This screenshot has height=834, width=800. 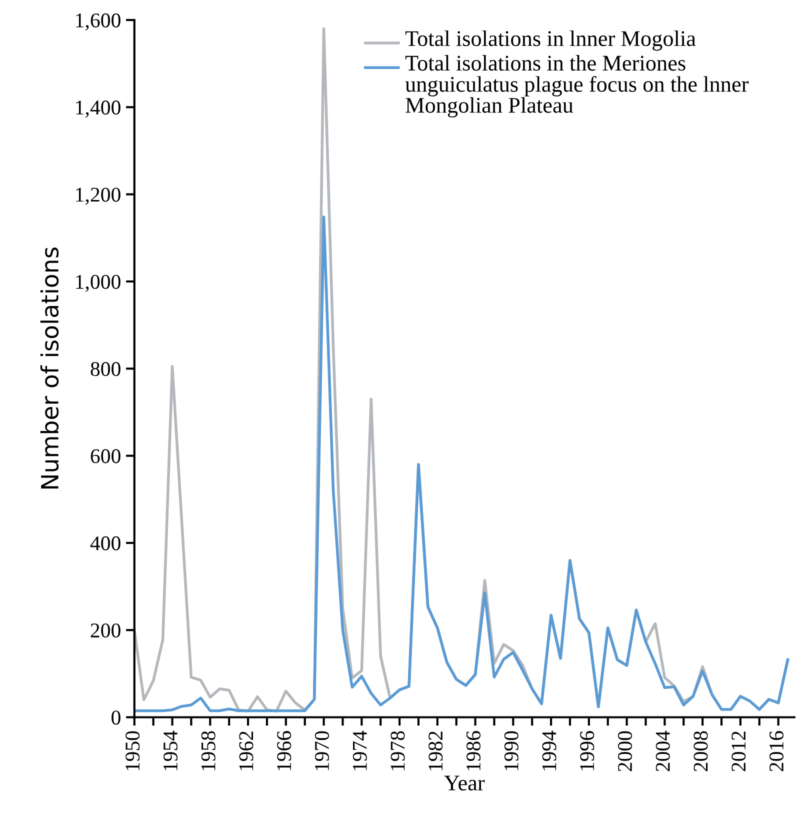 I want to click on y-tick-label: 1,200, so click(x=98, y=196).